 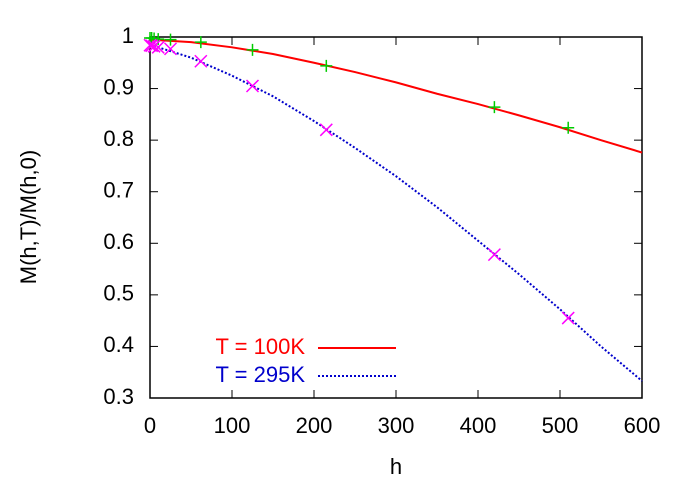 I want to click on x-tick-label: 300, so click(x=396, y=425).